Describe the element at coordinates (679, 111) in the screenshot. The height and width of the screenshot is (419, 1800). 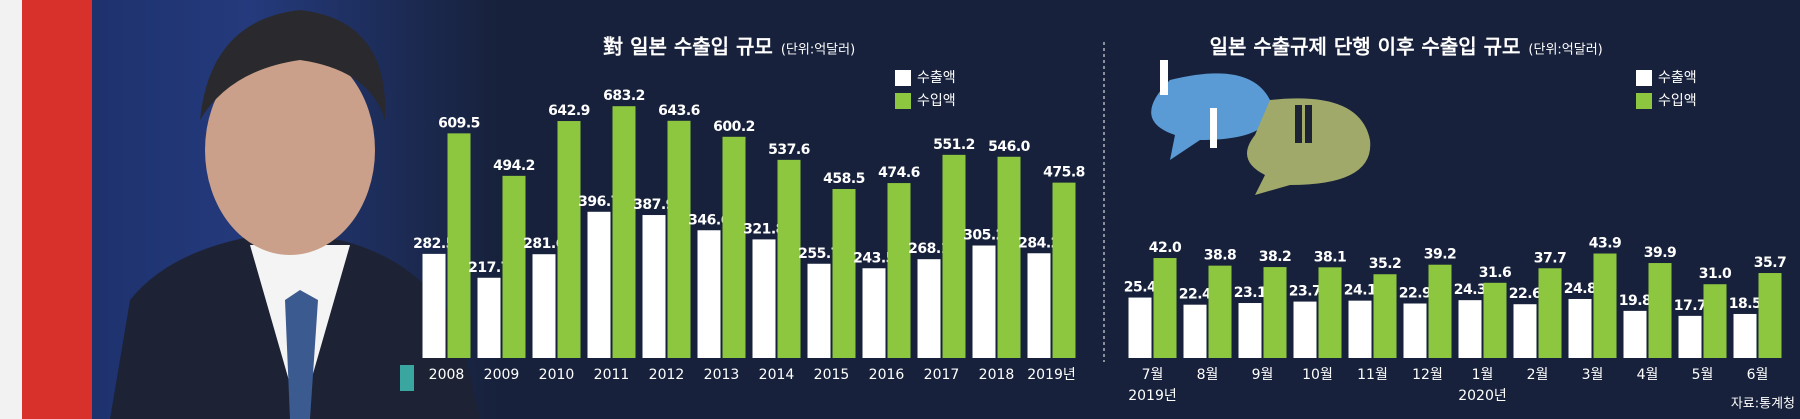
I see `data-label: 643.6` at that location.